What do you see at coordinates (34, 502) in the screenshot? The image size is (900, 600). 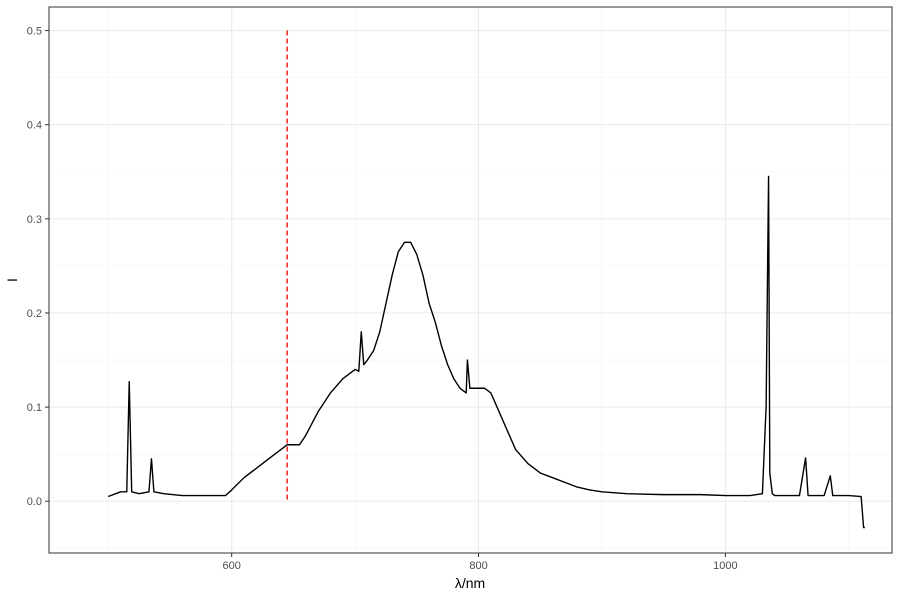 I see `y-tick-label: 0.0` at bounding box center [34, 502].